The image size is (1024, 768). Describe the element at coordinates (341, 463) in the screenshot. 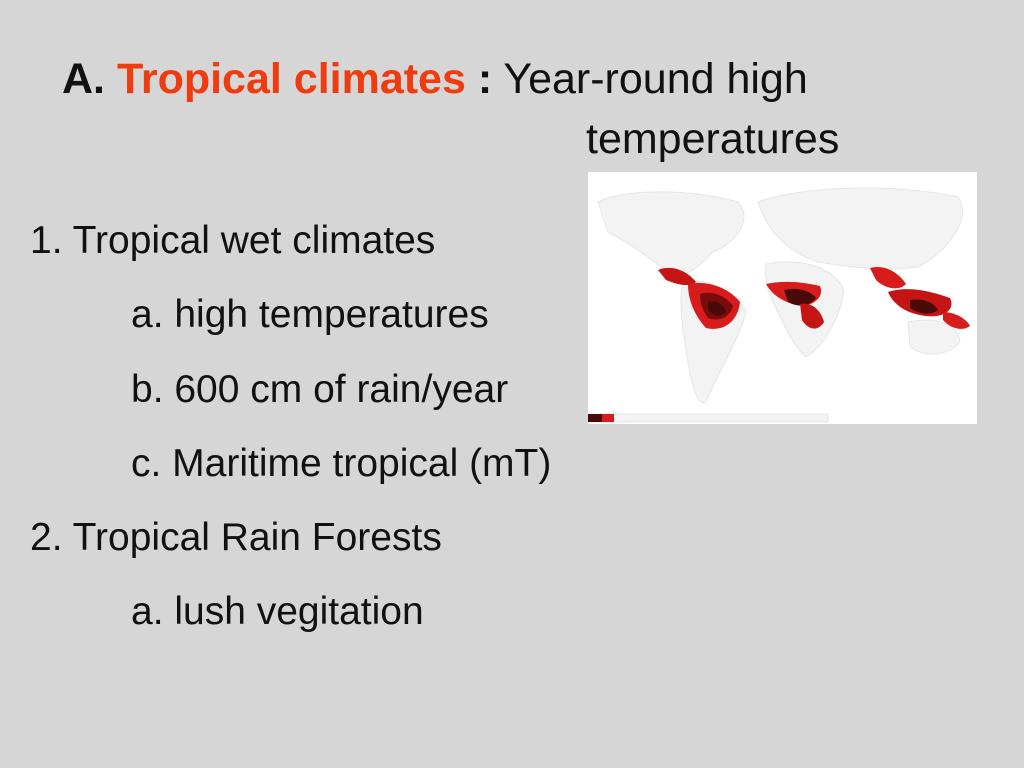

I see `bullet-item: c. Maritime tropical (mT)` at that location.